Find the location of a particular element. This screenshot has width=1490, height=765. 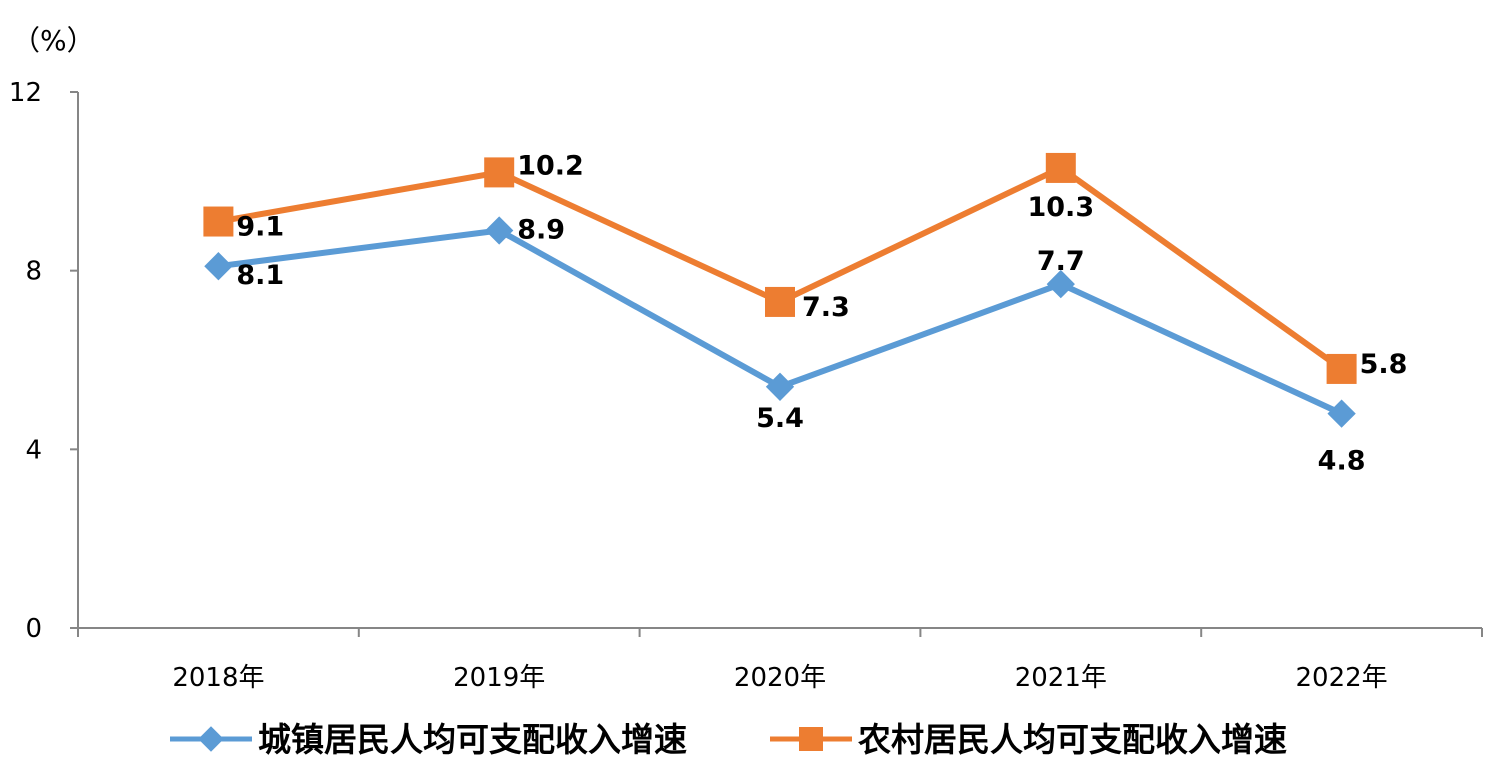

data-label: 9.1 is located at coordinates (260, 227).